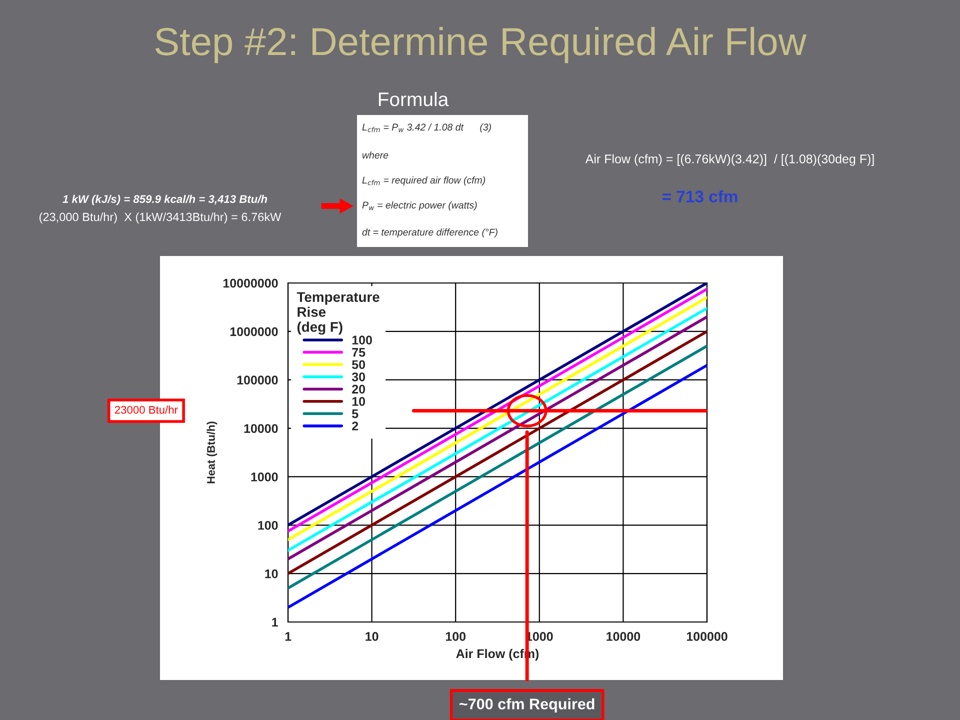  What do you see at coordinates (707, 636) in the screenshot?
I see `x-tick-label: 100000` at bounding box center [707, 636].